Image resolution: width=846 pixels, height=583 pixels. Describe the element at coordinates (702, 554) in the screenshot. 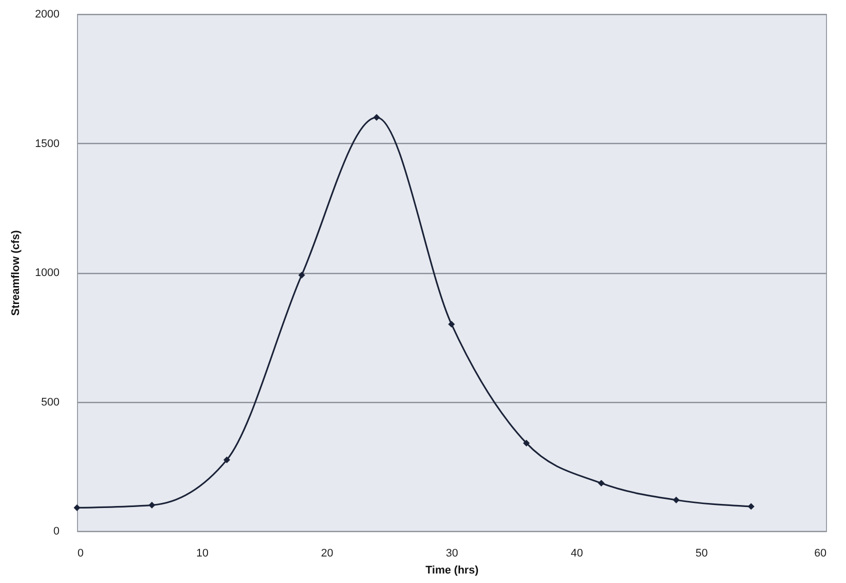

I see `x-tick-label: 50` at that location.